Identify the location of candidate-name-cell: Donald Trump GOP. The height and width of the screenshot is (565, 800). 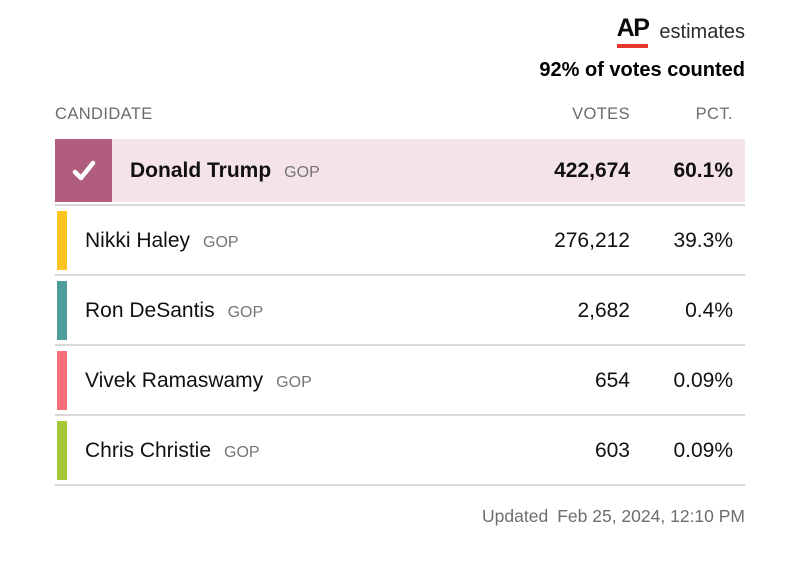
(320, 171).